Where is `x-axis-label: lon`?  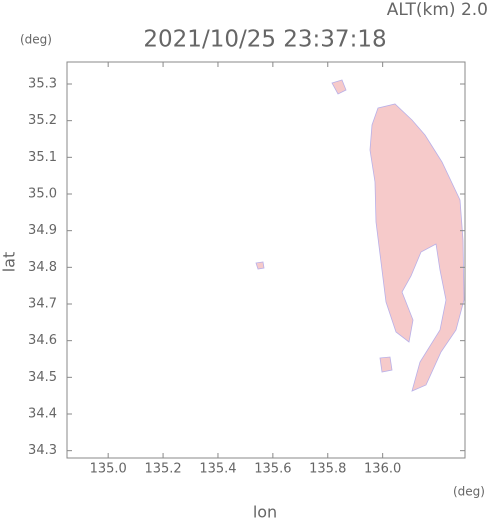 x-axis-label: lon is located at coordinates (265, 512).